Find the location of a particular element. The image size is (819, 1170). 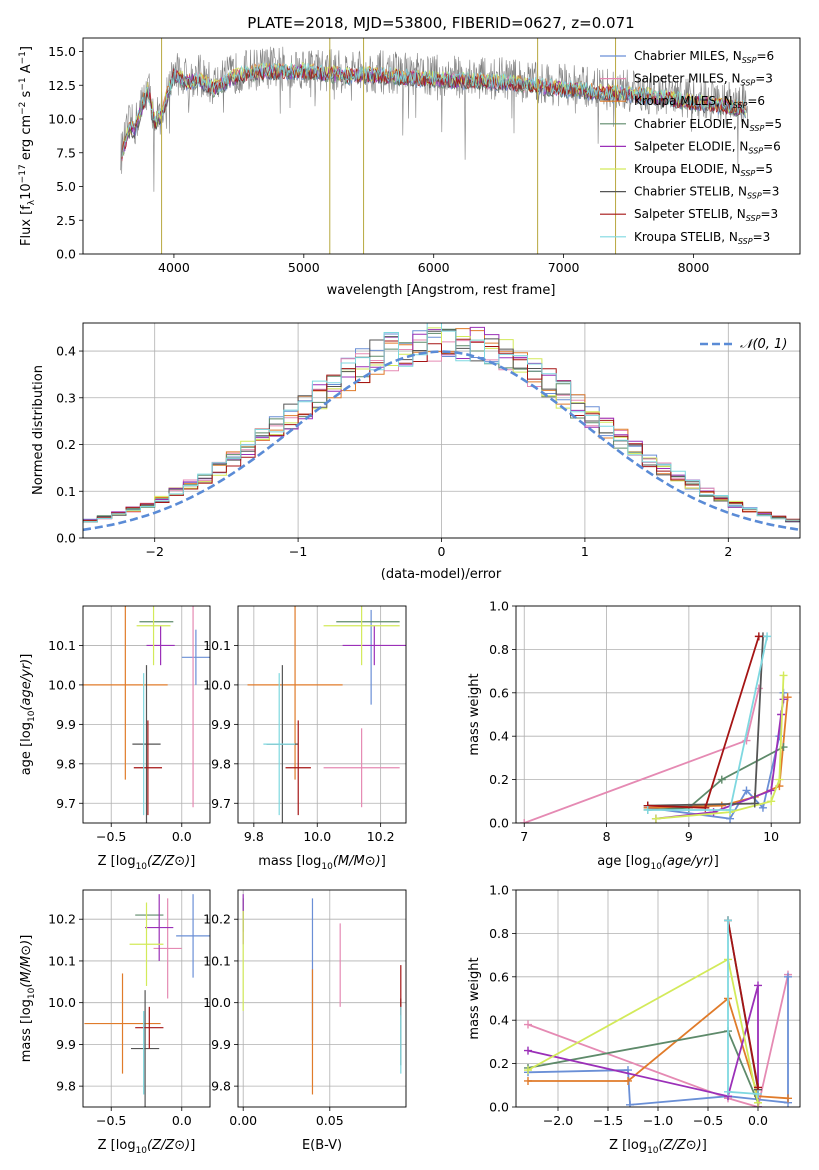

axis-label: (data-model)/error is located at coordinates (441, 574).